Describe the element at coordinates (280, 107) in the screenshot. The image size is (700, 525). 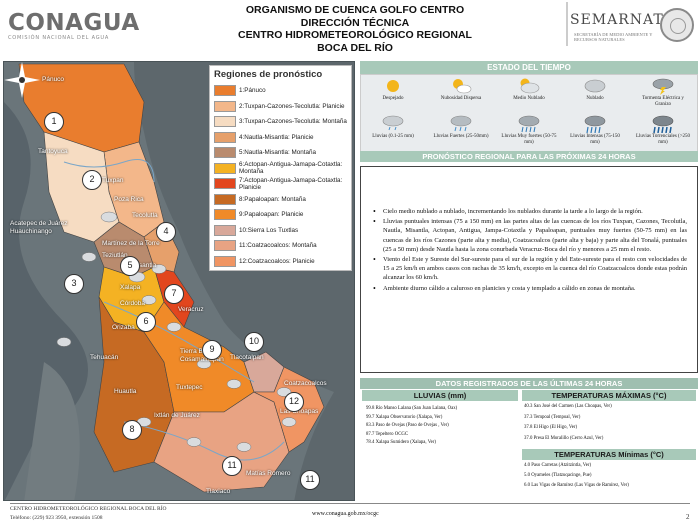
I see `legend-item: 2:Tuxpan-Cazones-Tecolutla: Planicie` at that location.